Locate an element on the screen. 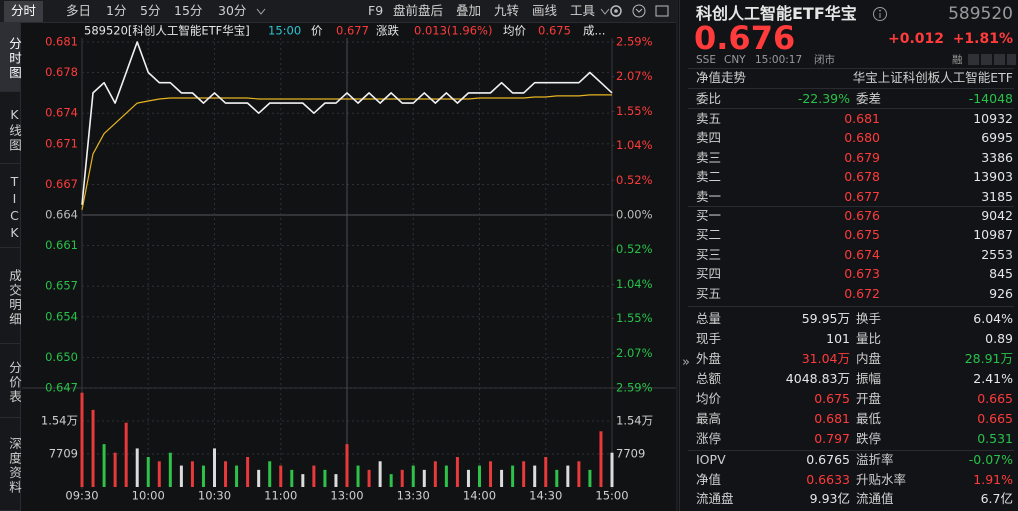 This screenshot has width=1018, height=511. order-ratio-label: 委比 is located at coordinates (709, 98).